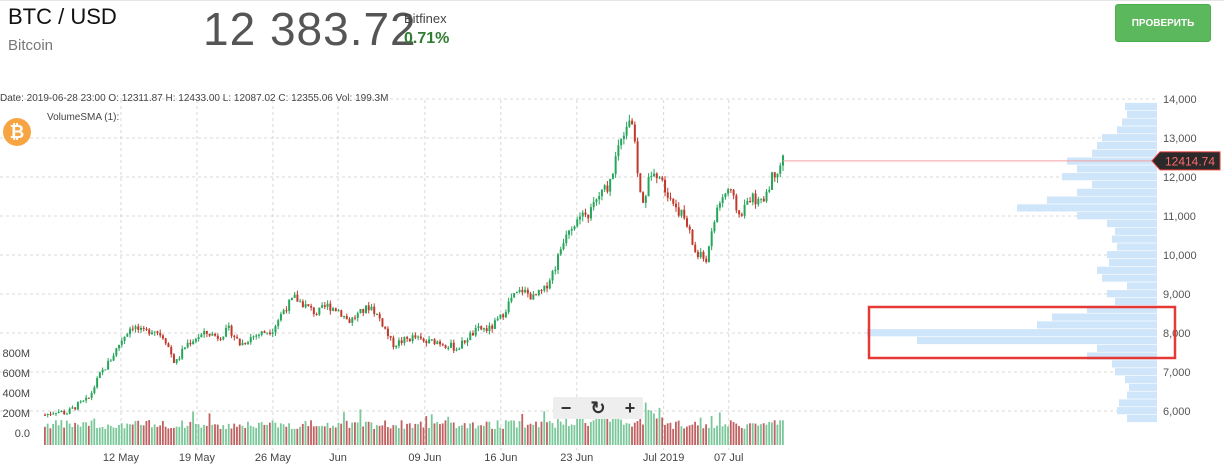 The image size is (1224, 470). Describe the element at coordinates (1179, 217) in the screenshot. I see `price-tick-label: 11,000` at that location.